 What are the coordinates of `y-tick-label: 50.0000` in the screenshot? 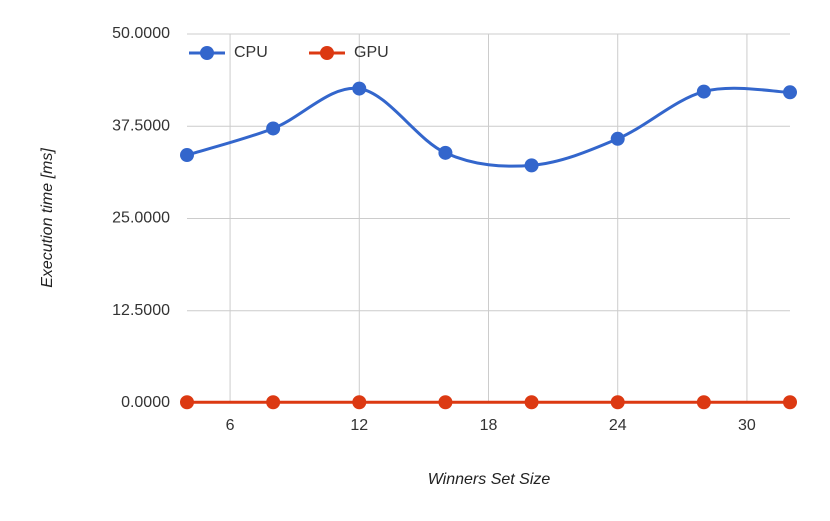 It's located at (141, 33).